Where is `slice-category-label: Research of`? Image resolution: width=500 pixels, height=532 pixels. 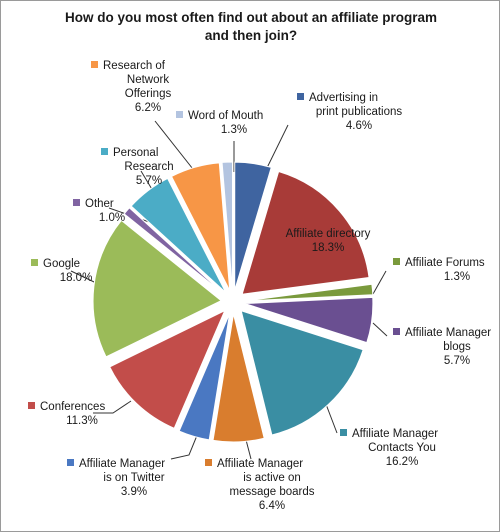 slice-category-label: Research of is located at coordinates (134, 66).